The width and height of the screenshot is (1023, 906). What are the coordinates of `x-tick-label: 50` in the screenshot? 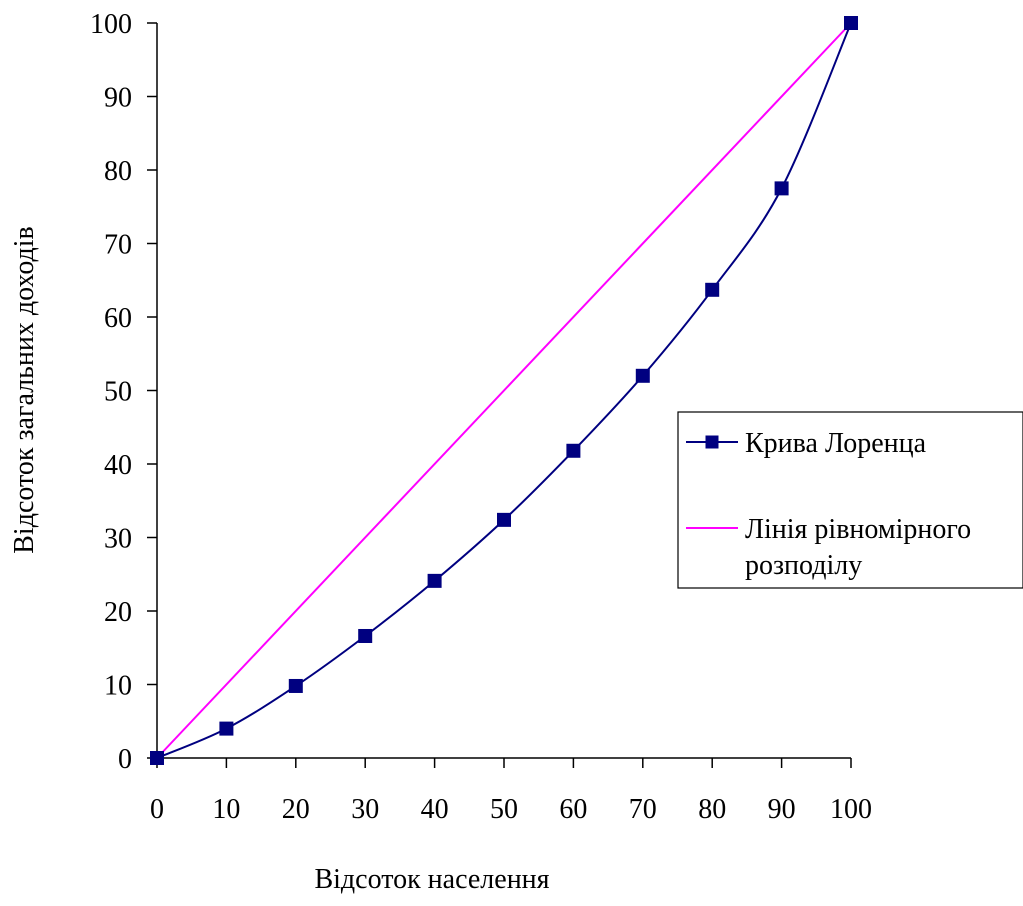 It's located at (504, 809).